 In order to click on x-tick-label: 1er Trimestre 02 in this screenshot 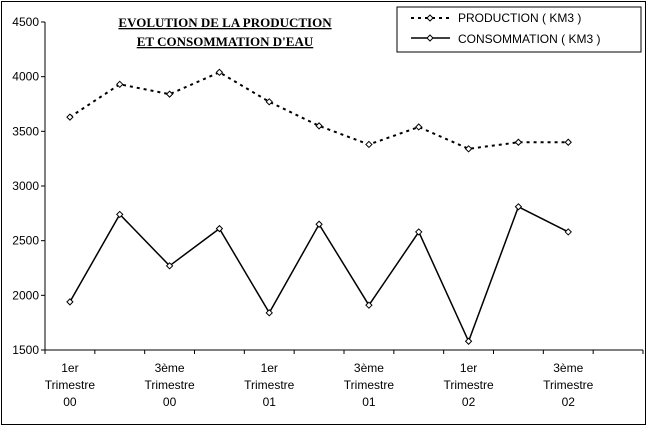, I will do `click(468, 385)`.